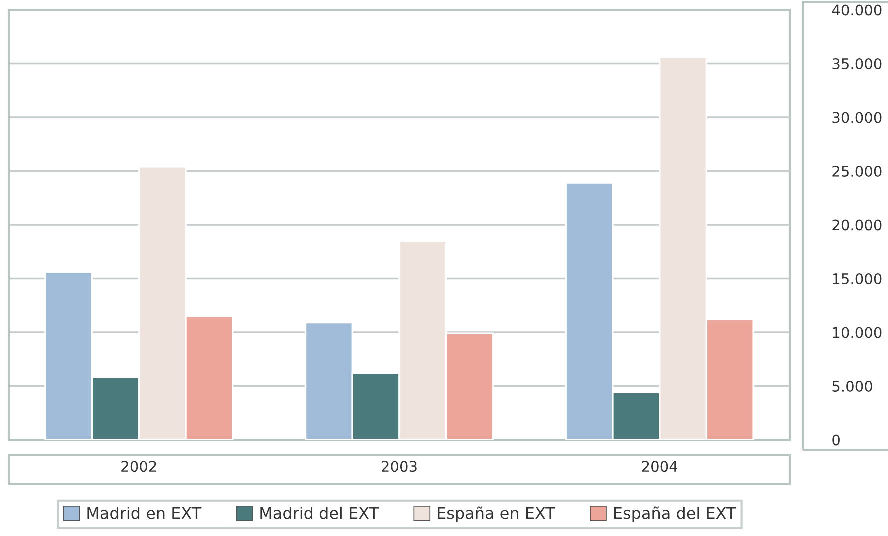  I want to click on x-tick-label: 2002, so click(139, 466).